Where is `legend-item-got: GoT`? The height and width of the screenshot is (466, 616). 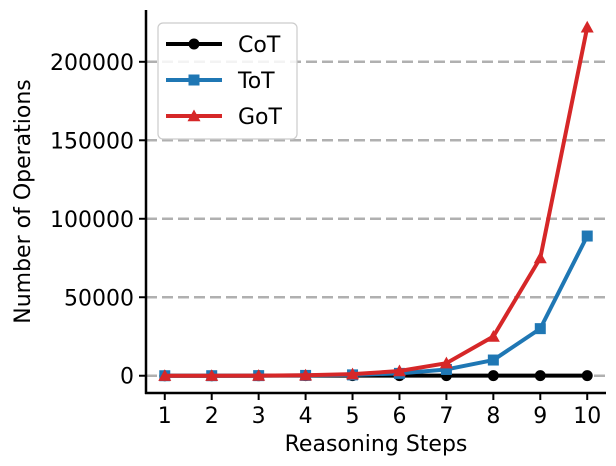 legend-item-got: GoT is located at coordinates (224, 117).